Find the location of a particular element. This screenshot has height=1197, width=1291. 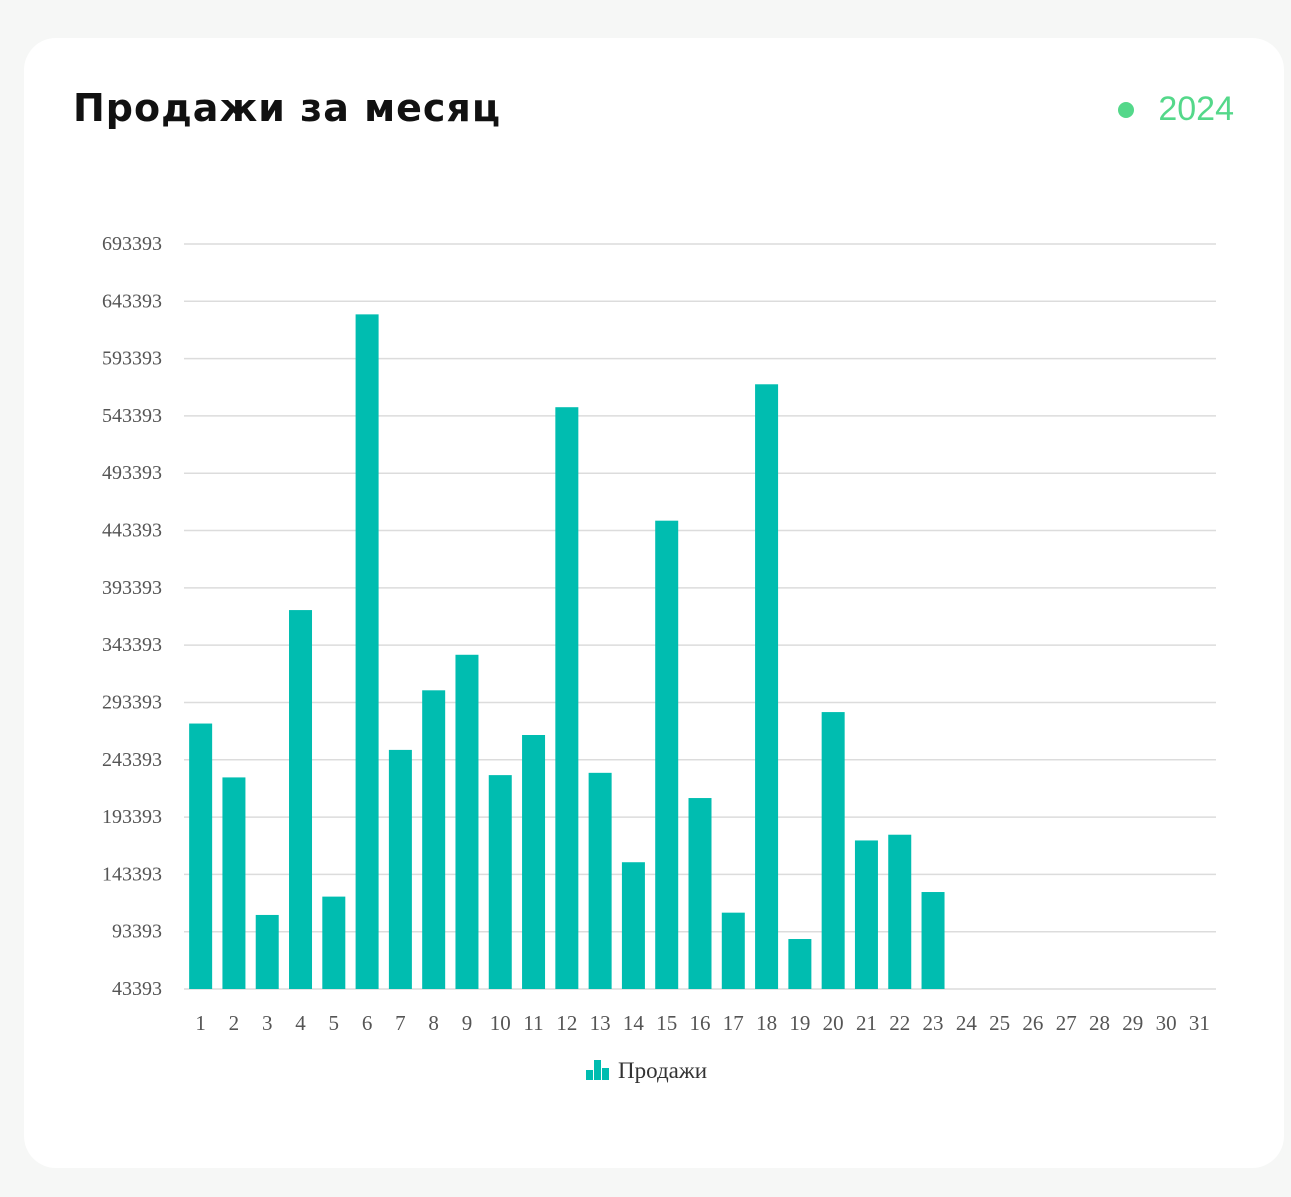

x-tick-label: 24 is located at coordinates (967, 1023).